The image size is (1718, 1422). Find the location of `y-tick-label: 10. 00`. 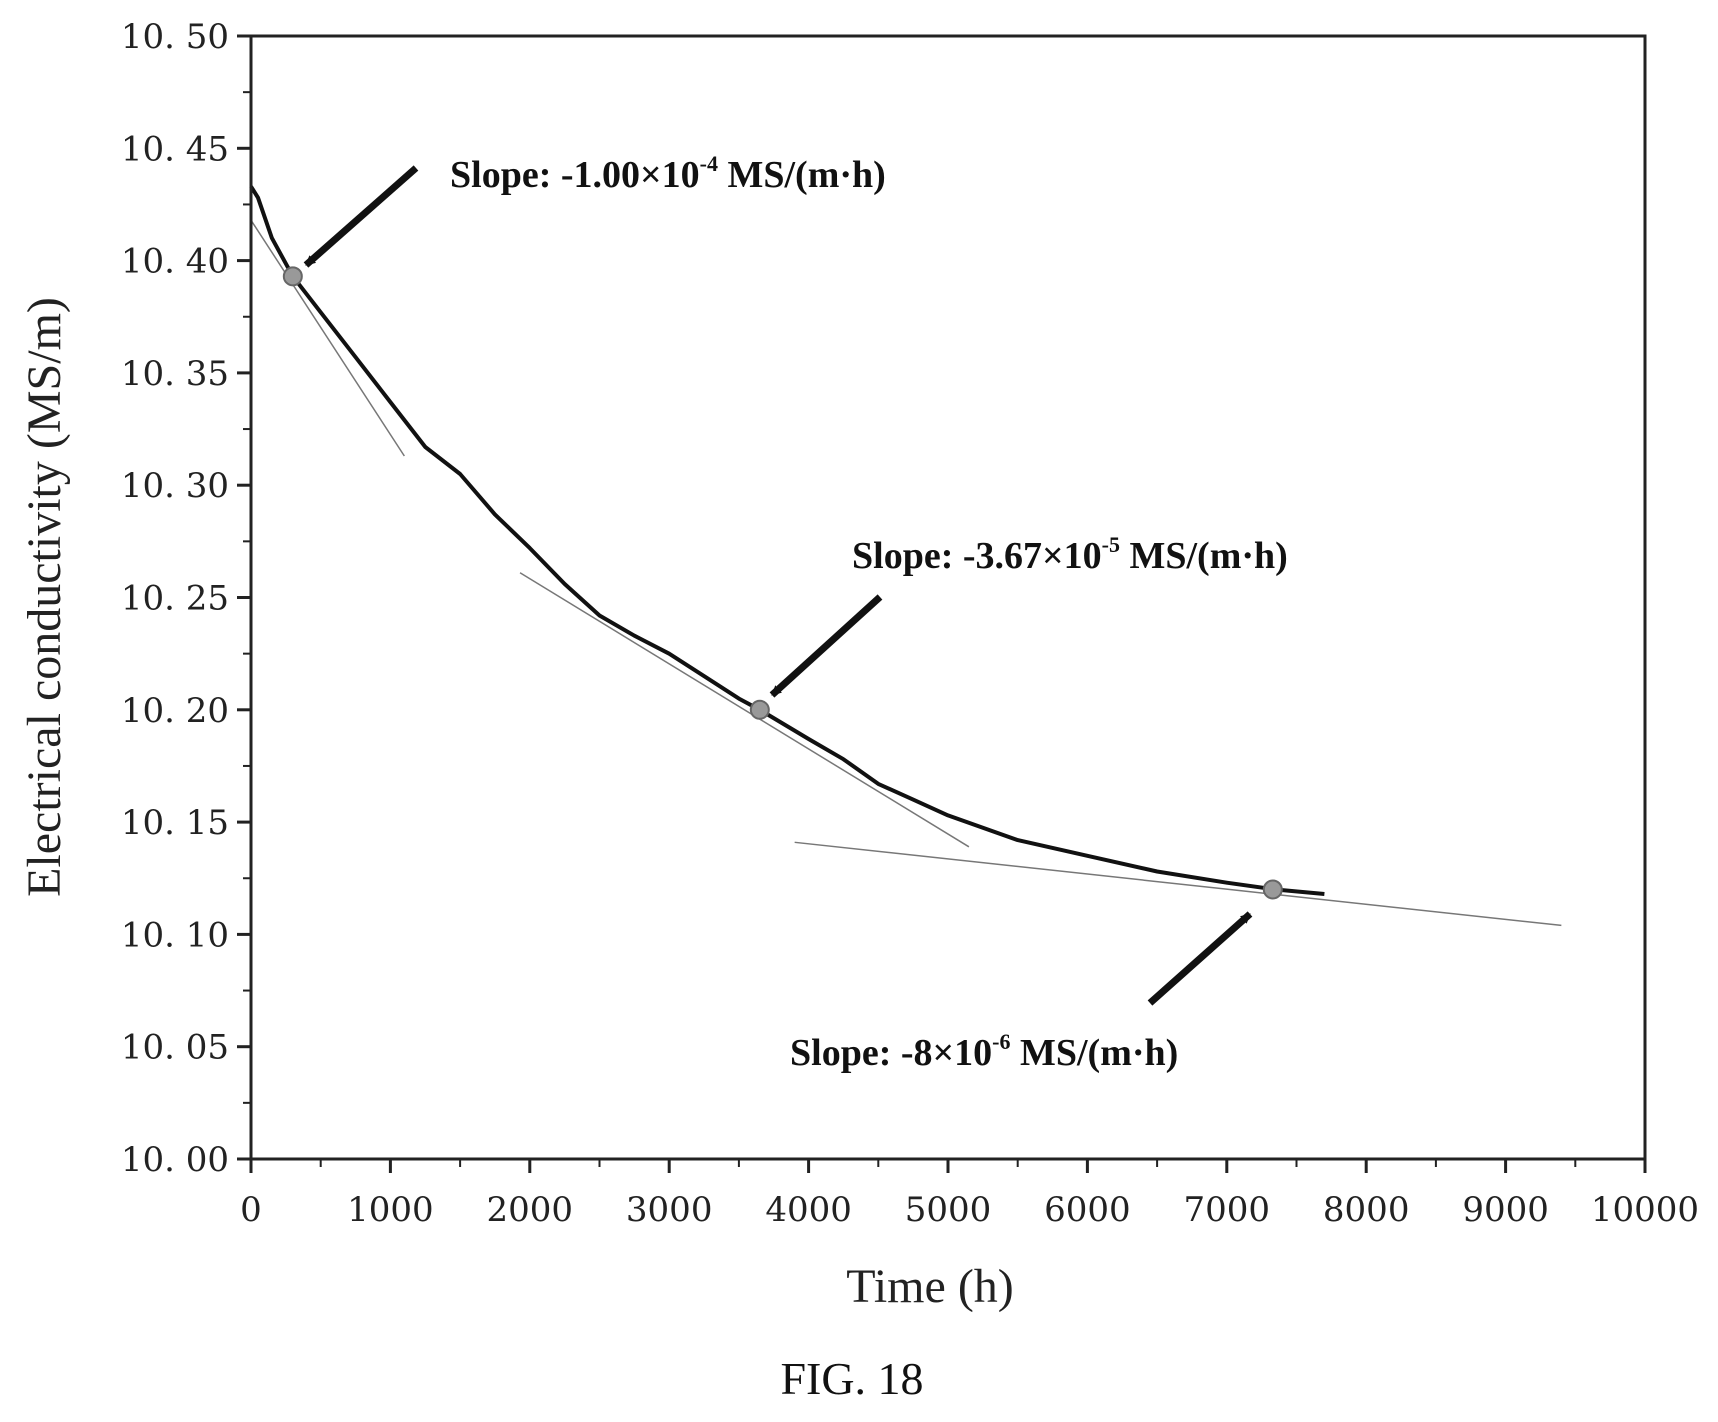

y-tick-label: 10. 00 is located at coordinates (175, 1160).